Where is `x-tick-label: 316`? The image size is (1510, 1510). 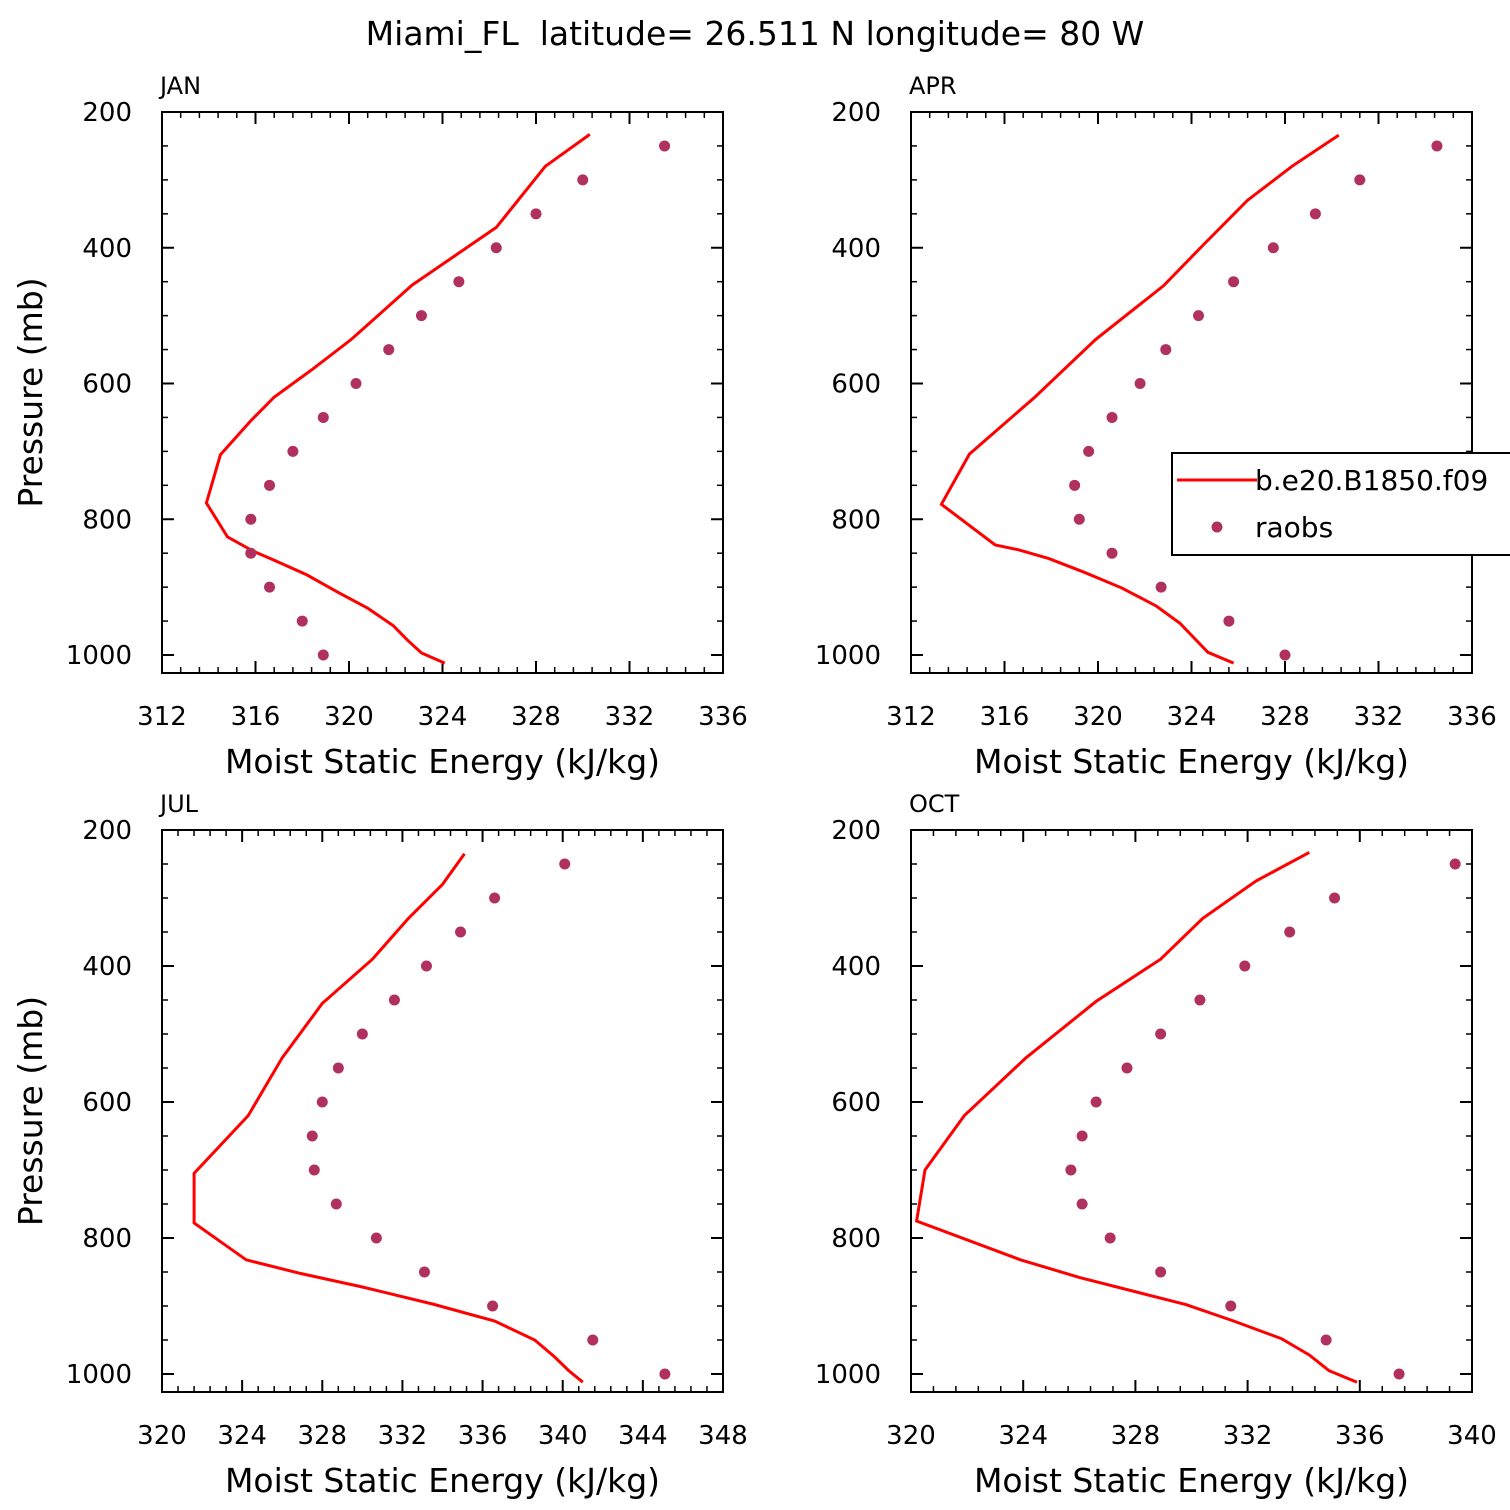 x-tick-label: 316 is located at coordinates (1005, 717).